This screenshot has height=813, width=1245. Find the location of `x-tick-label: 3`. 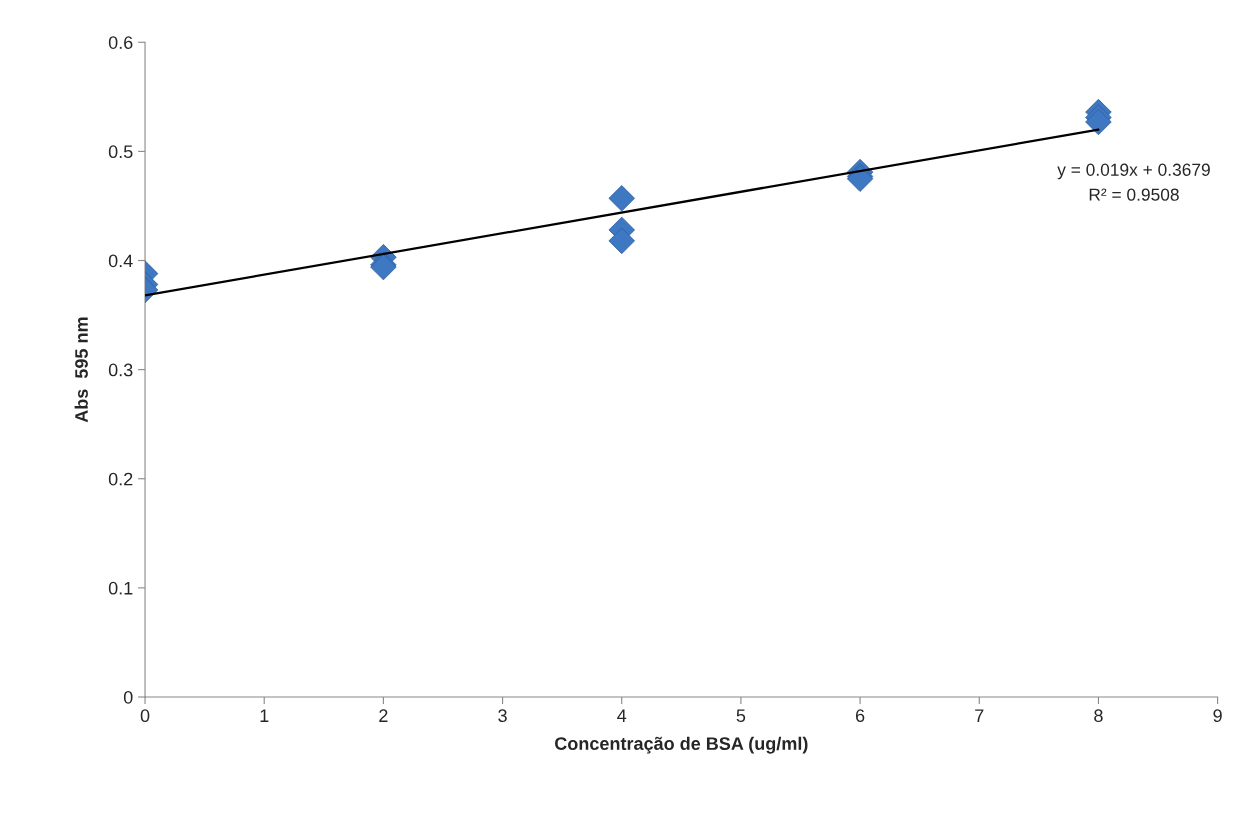

x-tick-label: 3 is located at coordinates (502, 716).